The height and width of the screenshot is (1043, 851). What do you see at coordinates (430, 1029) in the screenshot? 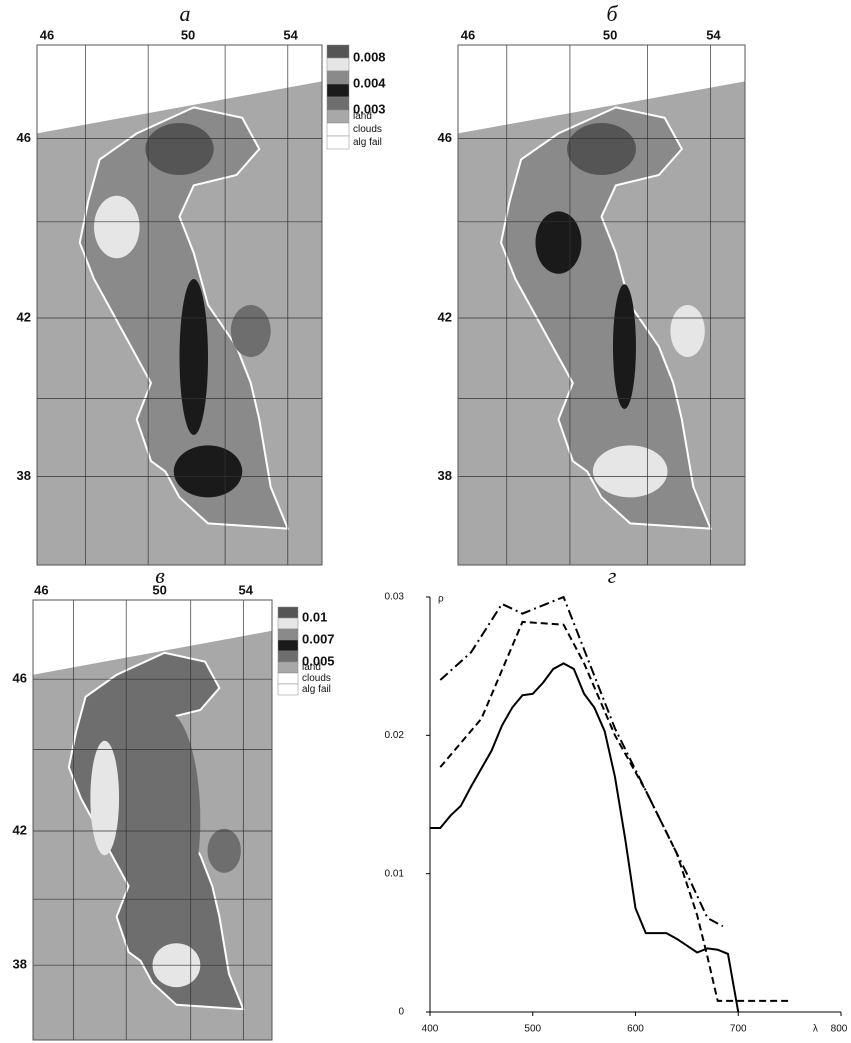
I see `x-tick-label: 400` at bounding box center [430, 1029].